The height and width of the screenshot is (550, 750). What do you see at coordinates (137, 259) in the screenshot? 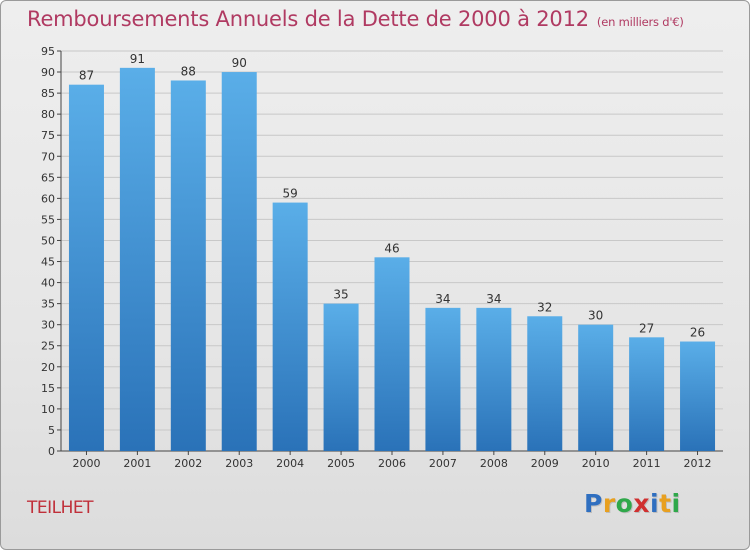
I see `bar-2001` at bounding box center [137, 259].